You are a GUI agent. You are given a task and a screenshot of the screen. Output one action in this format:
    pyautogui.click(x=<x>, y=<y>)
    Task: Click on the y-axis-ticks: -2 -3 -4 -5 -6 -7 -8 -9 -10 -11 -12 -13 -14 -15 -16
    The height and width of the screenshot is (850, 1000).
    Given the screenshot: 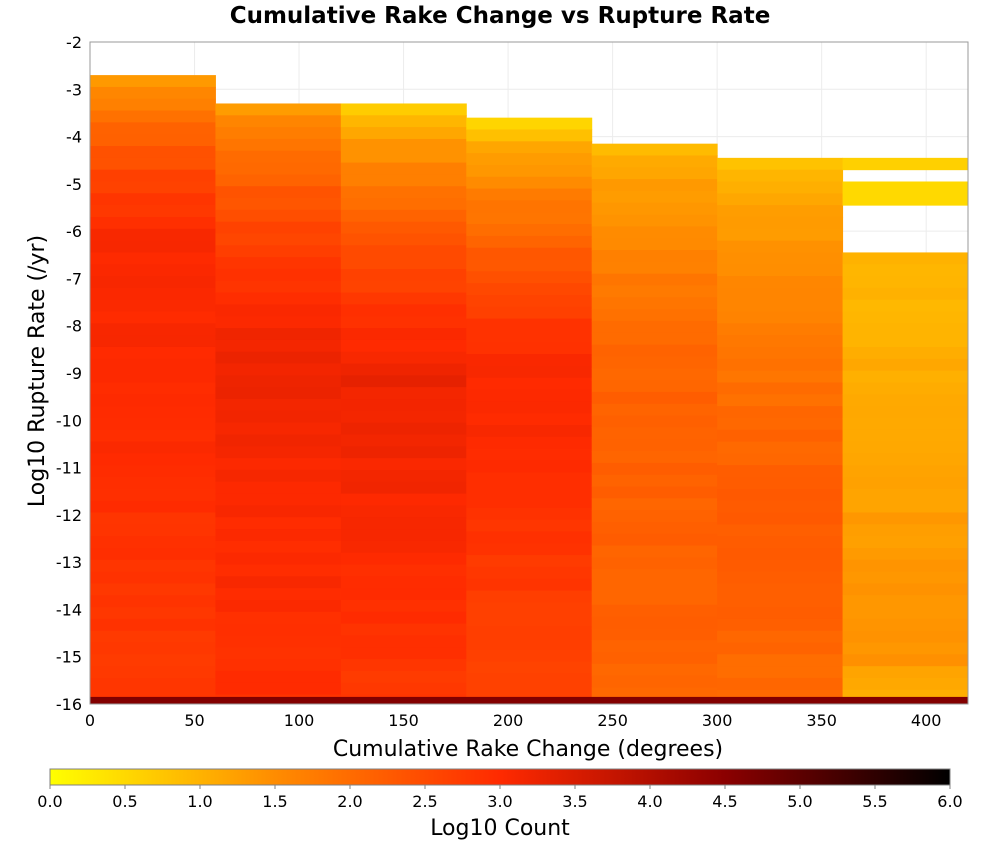 What is the action you would take?
    pyautogui.click(x=69, y=373)
    